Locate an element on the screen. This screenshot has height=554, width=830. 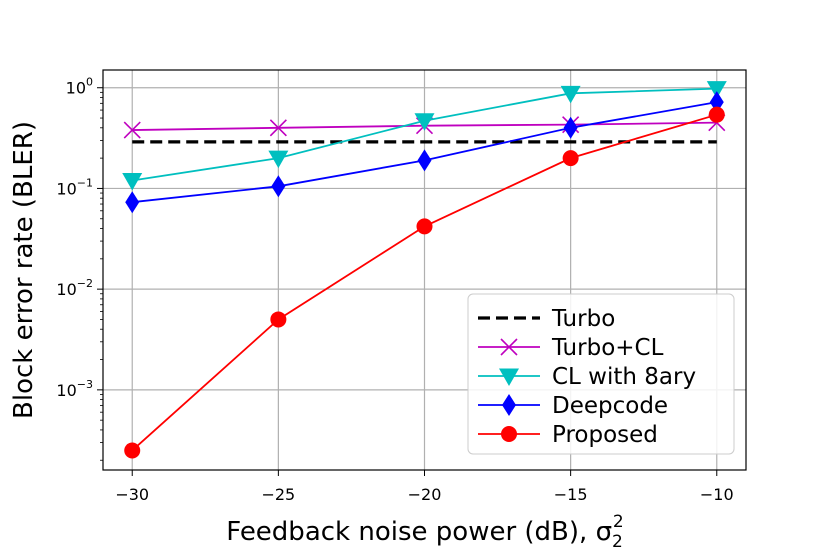
legend-label: Deepcode is located at coordinates (610, 406).